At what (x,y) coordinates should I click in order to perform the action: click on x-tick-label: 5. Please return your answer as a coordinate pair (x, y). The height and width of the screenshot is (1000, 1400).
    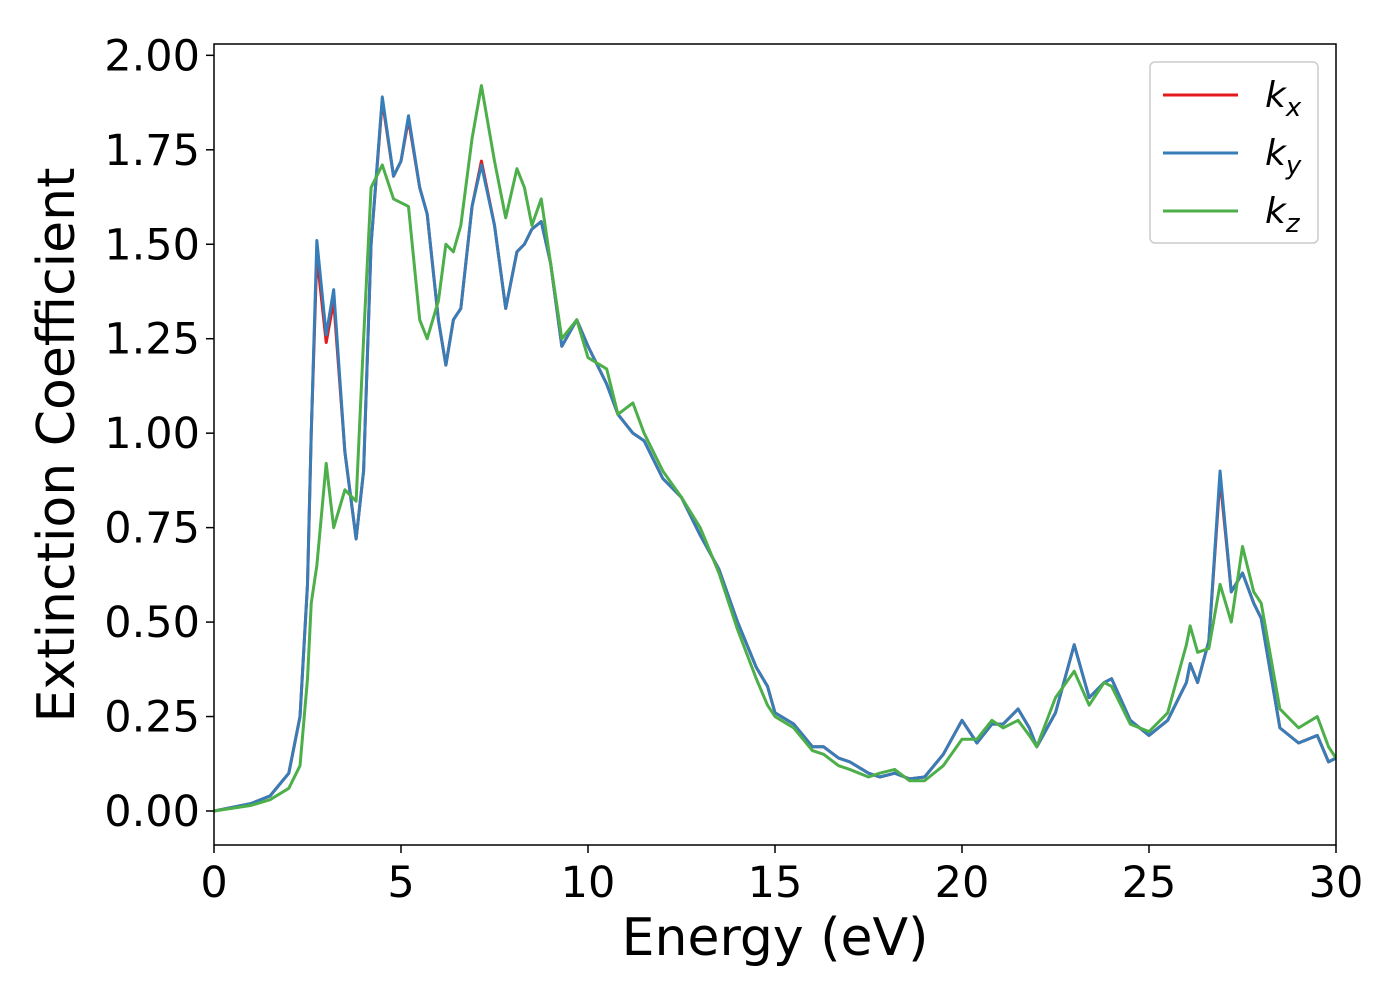
    Looking at the image, I should click on (400, 883).